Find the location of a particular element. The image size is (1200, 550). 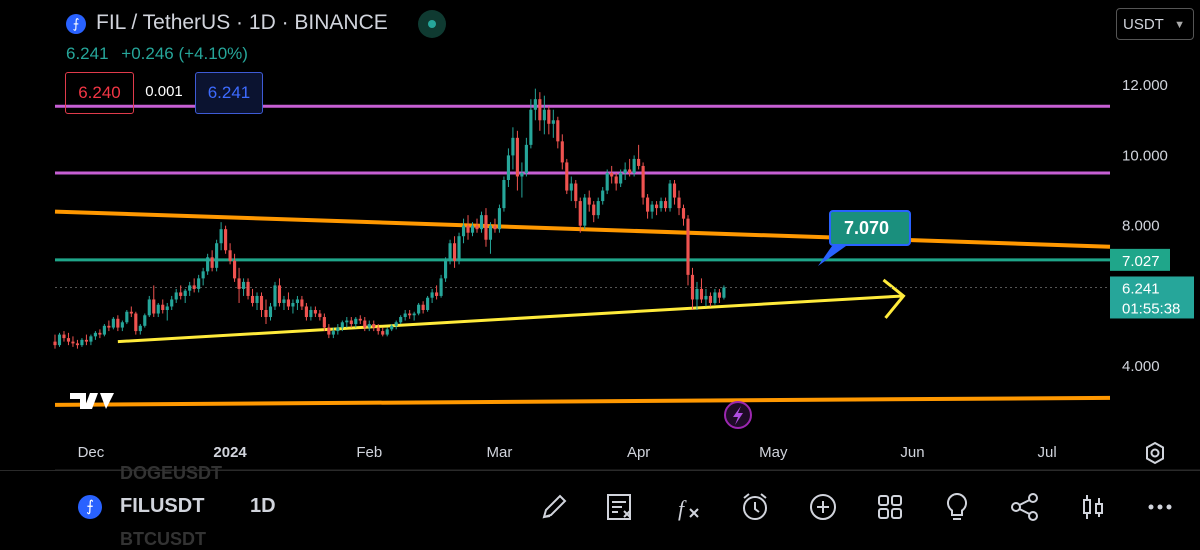

symbol-coin-icon: ⨍ is located at coordinates (90, 507).